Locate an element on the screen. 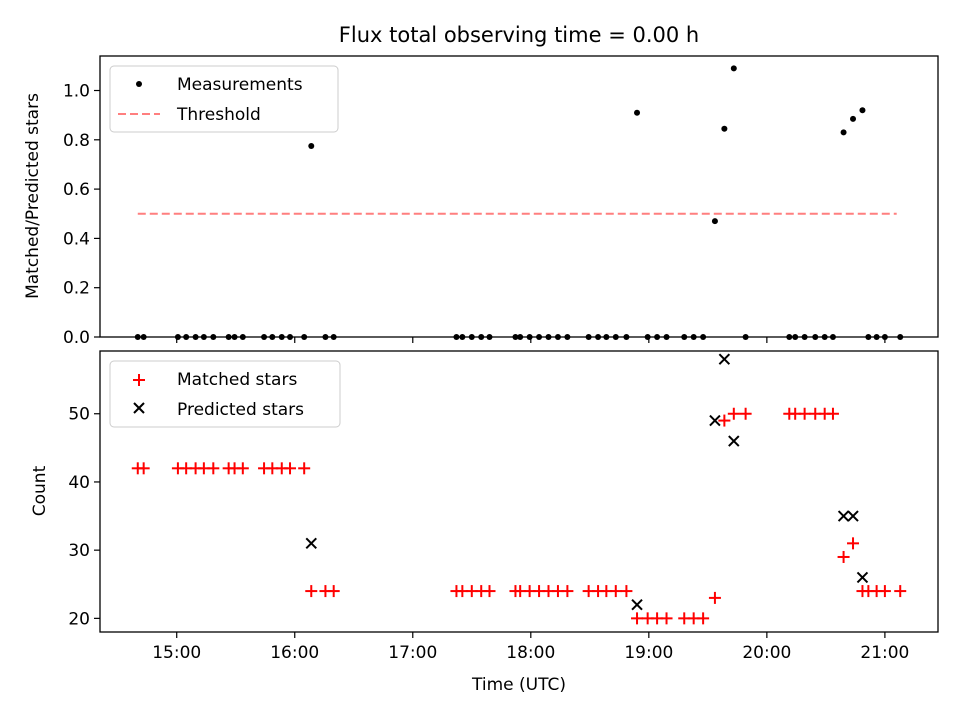 This screenshot has width=960, height=724. y-tick-label: 40 is located at coordinates (79, 483).